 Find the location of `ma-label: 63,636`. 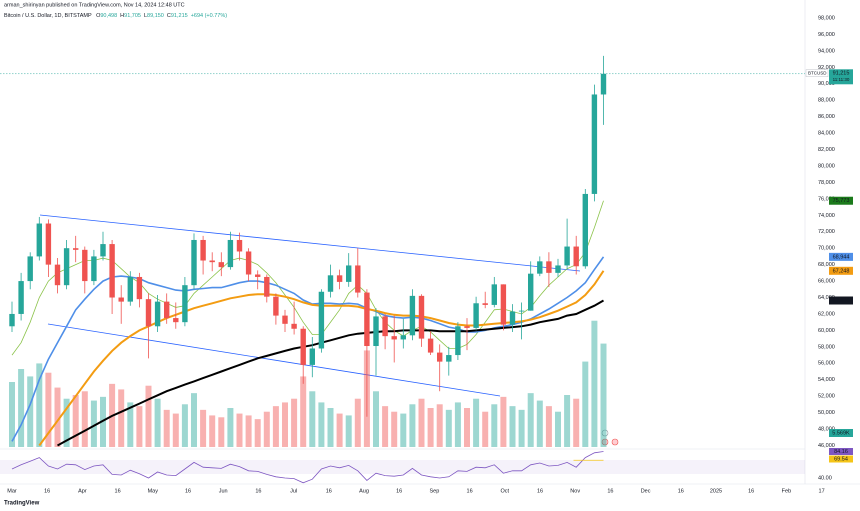

ma-label: 63,636 is located at coordinates (841, 301).